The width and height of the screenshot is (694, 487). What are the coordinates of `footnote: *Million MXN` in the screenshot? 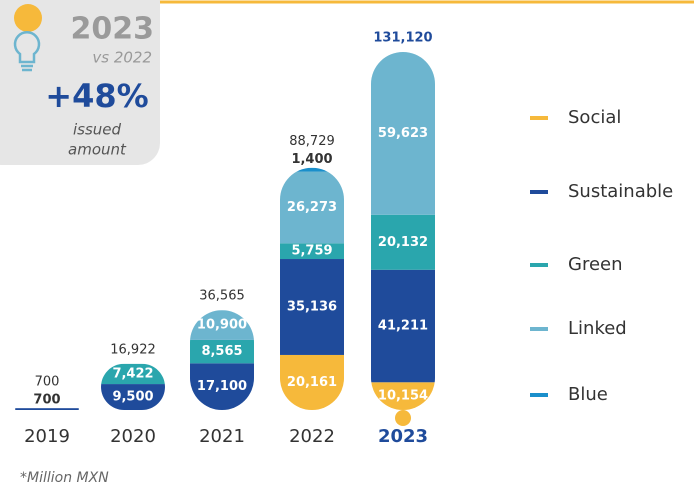 It's located at (64, 478).